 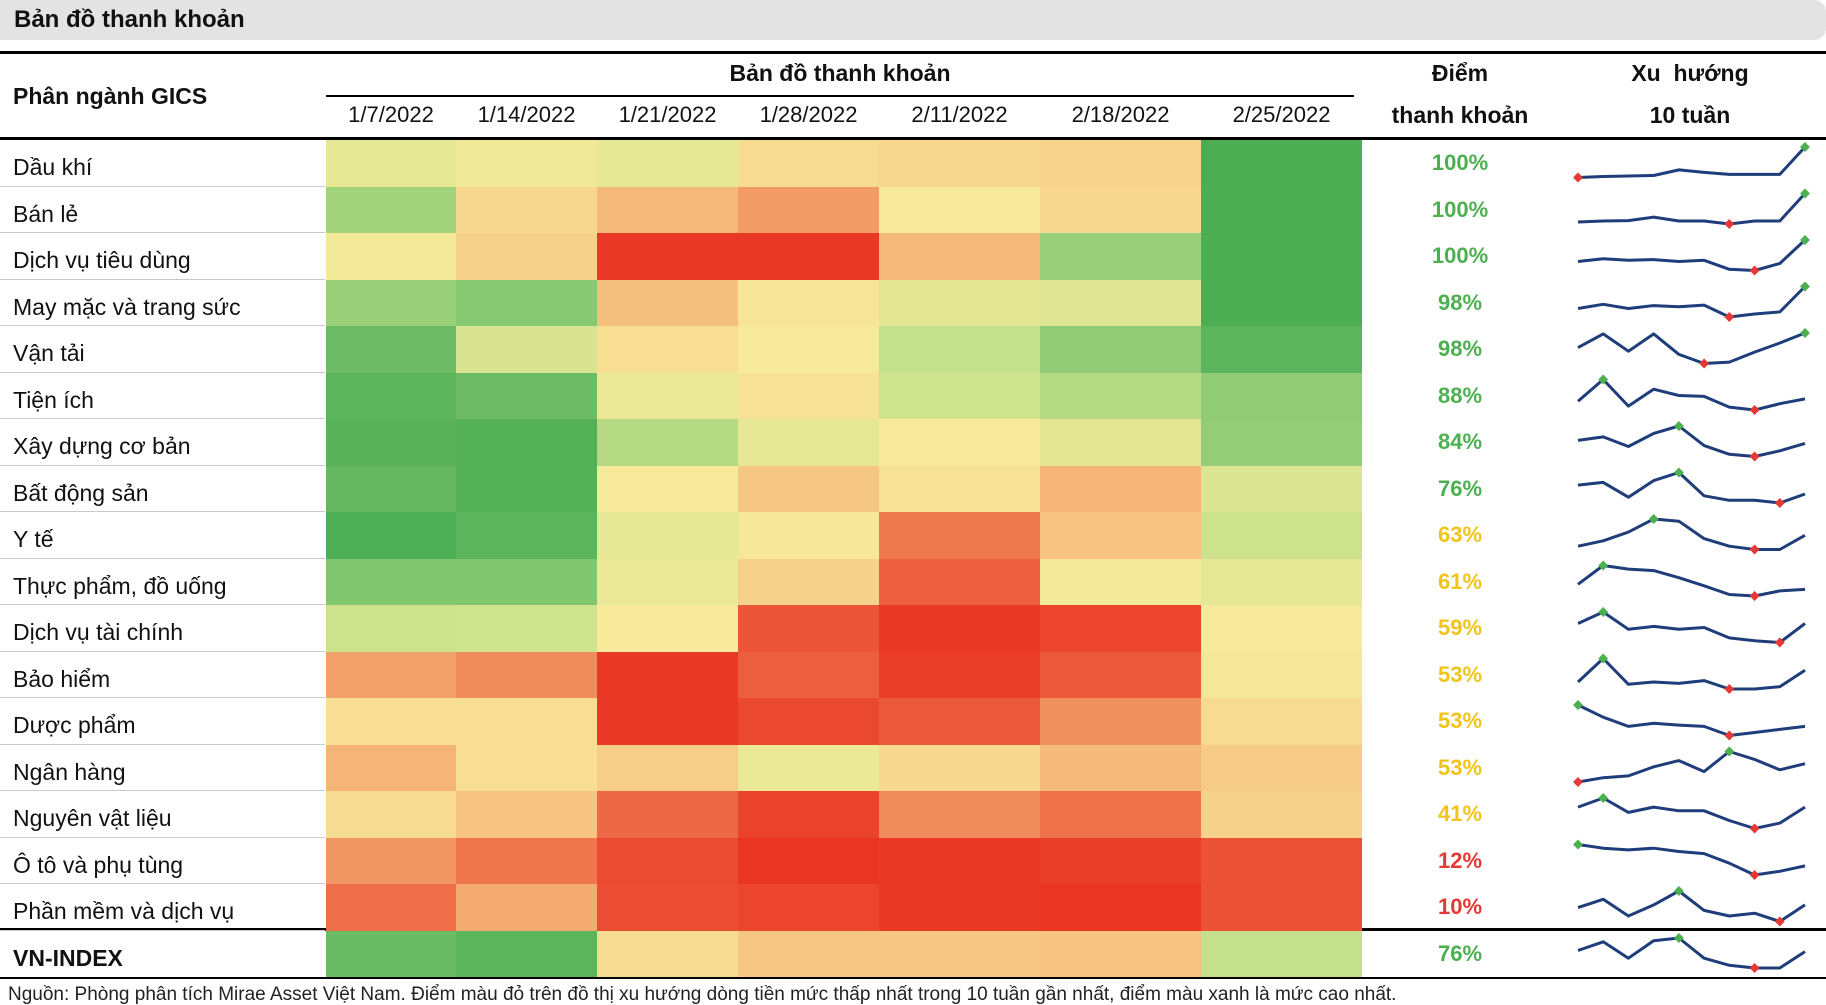 I want to click on bottom-rule, so click(x=913, y=978).